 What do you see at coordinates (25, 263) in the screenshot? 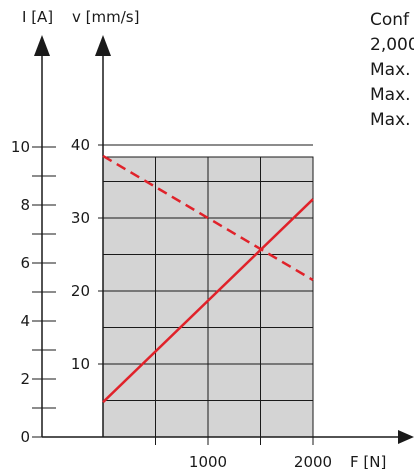
I see `y-left-tick-label: 6` at bounding box center [25, 263].